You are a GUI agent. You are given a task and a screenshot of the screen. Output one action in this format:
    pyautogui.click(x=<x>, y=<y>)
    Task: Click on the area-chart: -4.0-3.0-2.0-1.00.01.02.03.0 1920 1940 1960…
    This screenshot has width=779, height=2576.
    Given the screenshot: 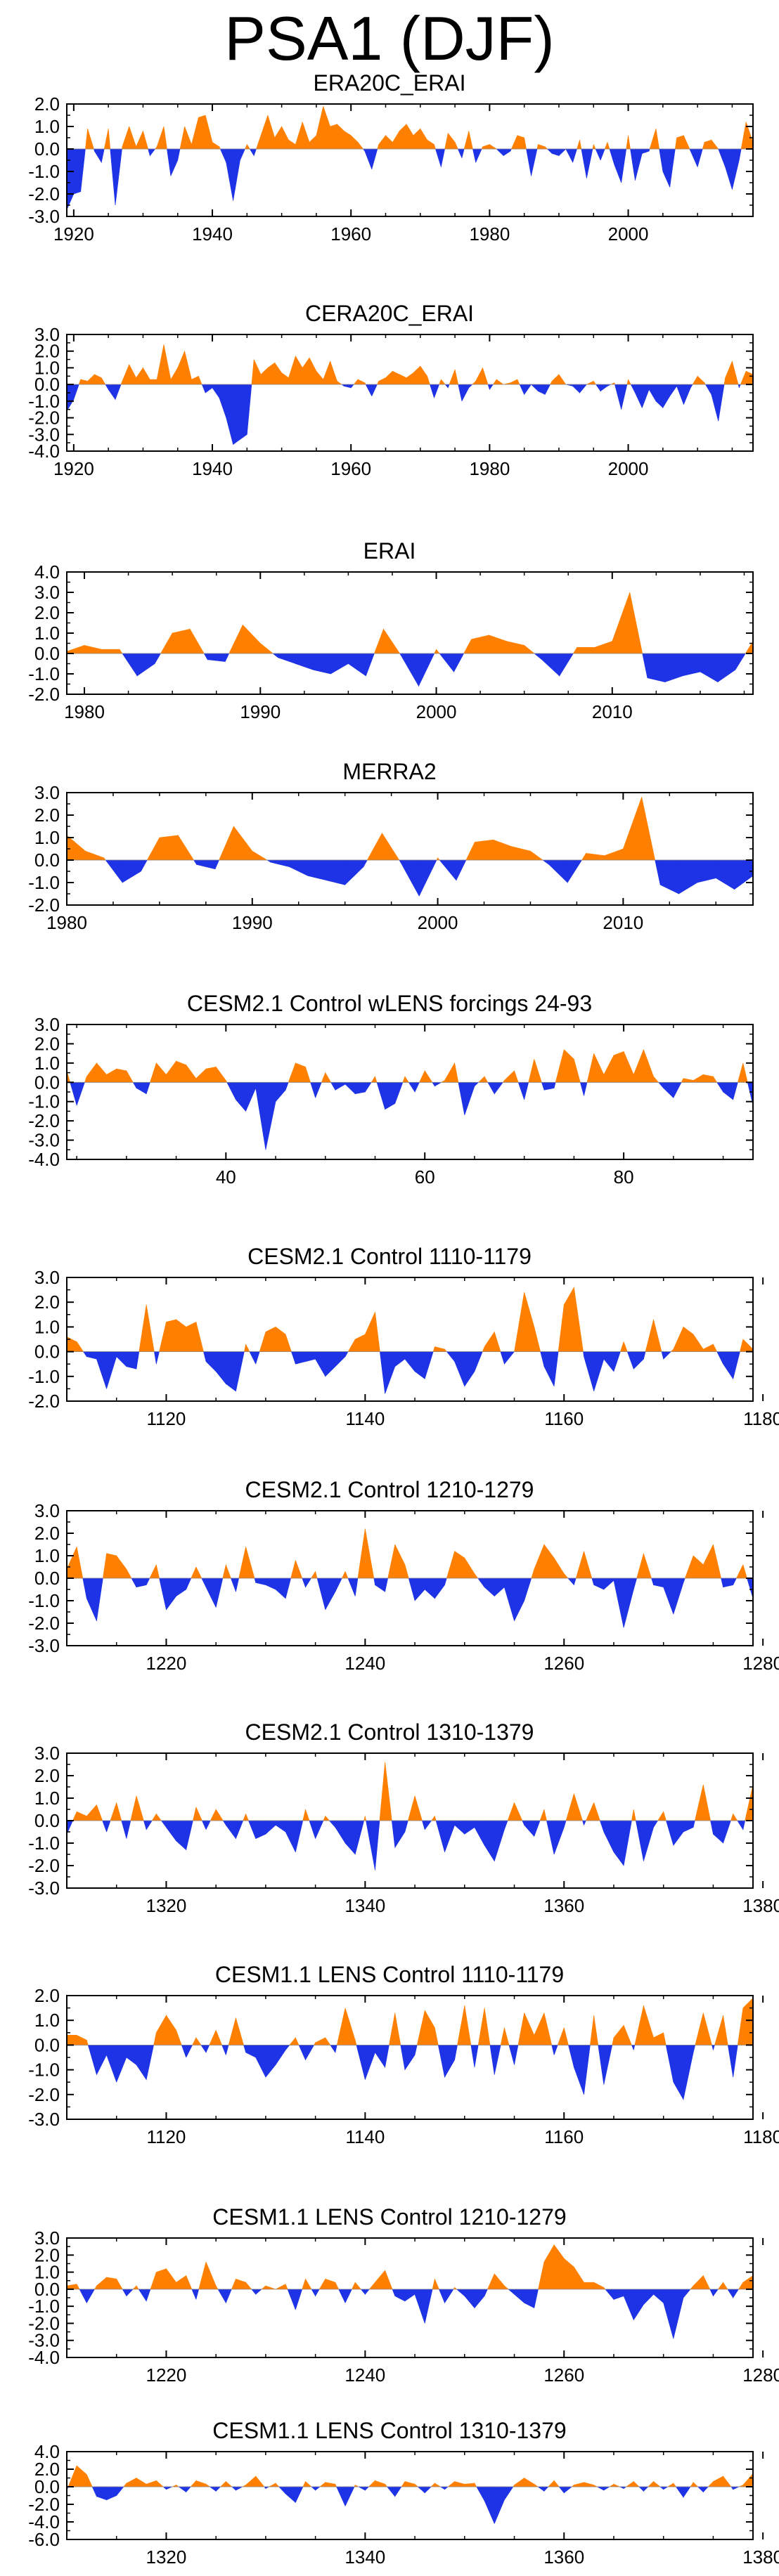 What is the action you would take?
    pyautogui.click(x=391, y=401)
    